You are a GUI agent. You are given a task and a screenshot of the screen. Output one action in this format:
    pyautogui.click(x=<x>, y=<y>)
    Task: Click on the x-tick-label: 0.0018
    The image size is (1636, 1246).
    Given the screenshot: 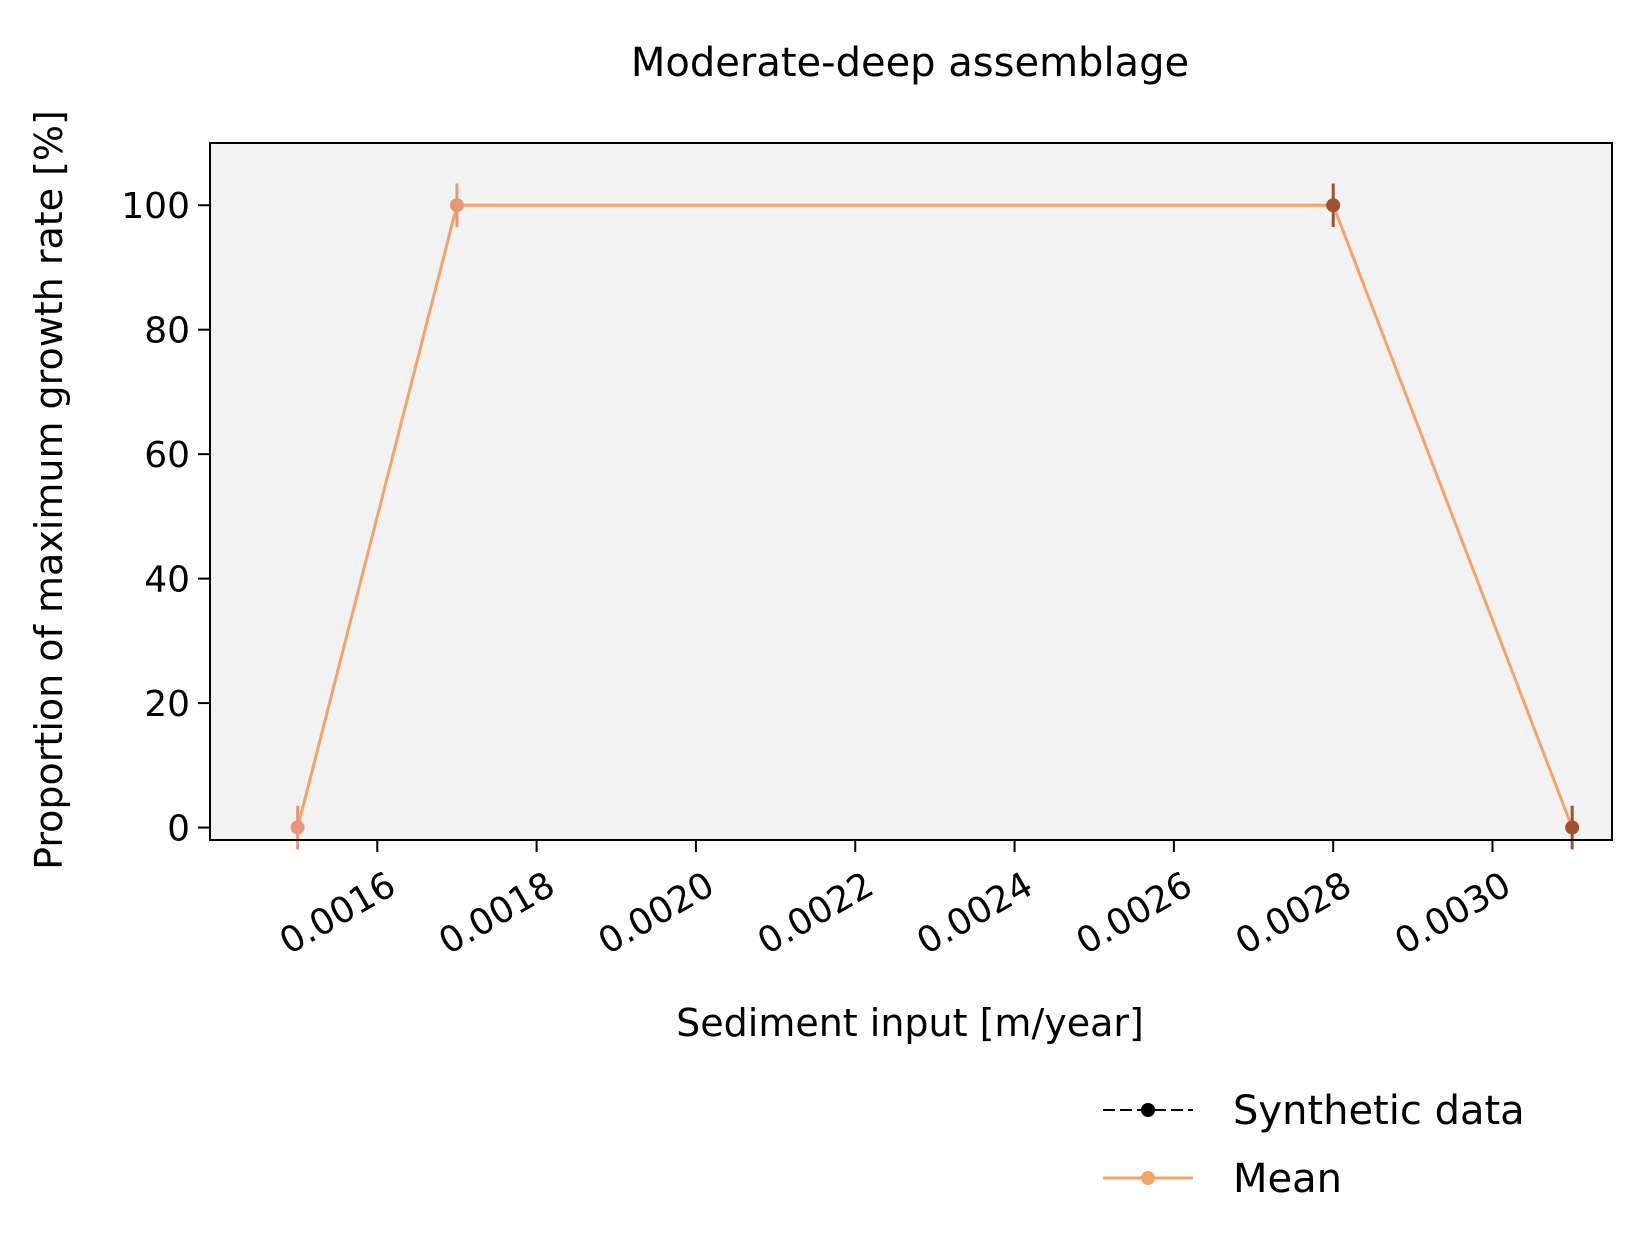 What is the action you would take?
    pyautogui.click(x=497, y=913)
    